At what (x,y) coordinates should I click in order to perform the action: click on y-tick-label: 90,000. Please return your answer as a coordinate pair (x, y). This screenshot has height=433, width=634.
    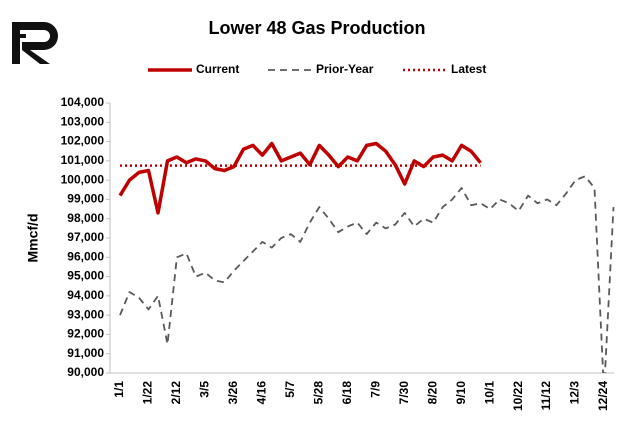
    Looking at the image, I should click on (85, 372).